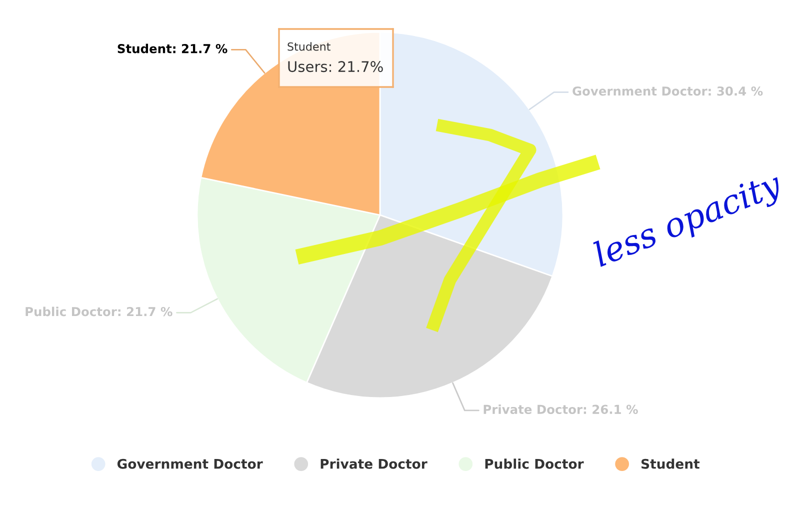  I want to click on legend-label: Government Doctor, so click(190, 463).